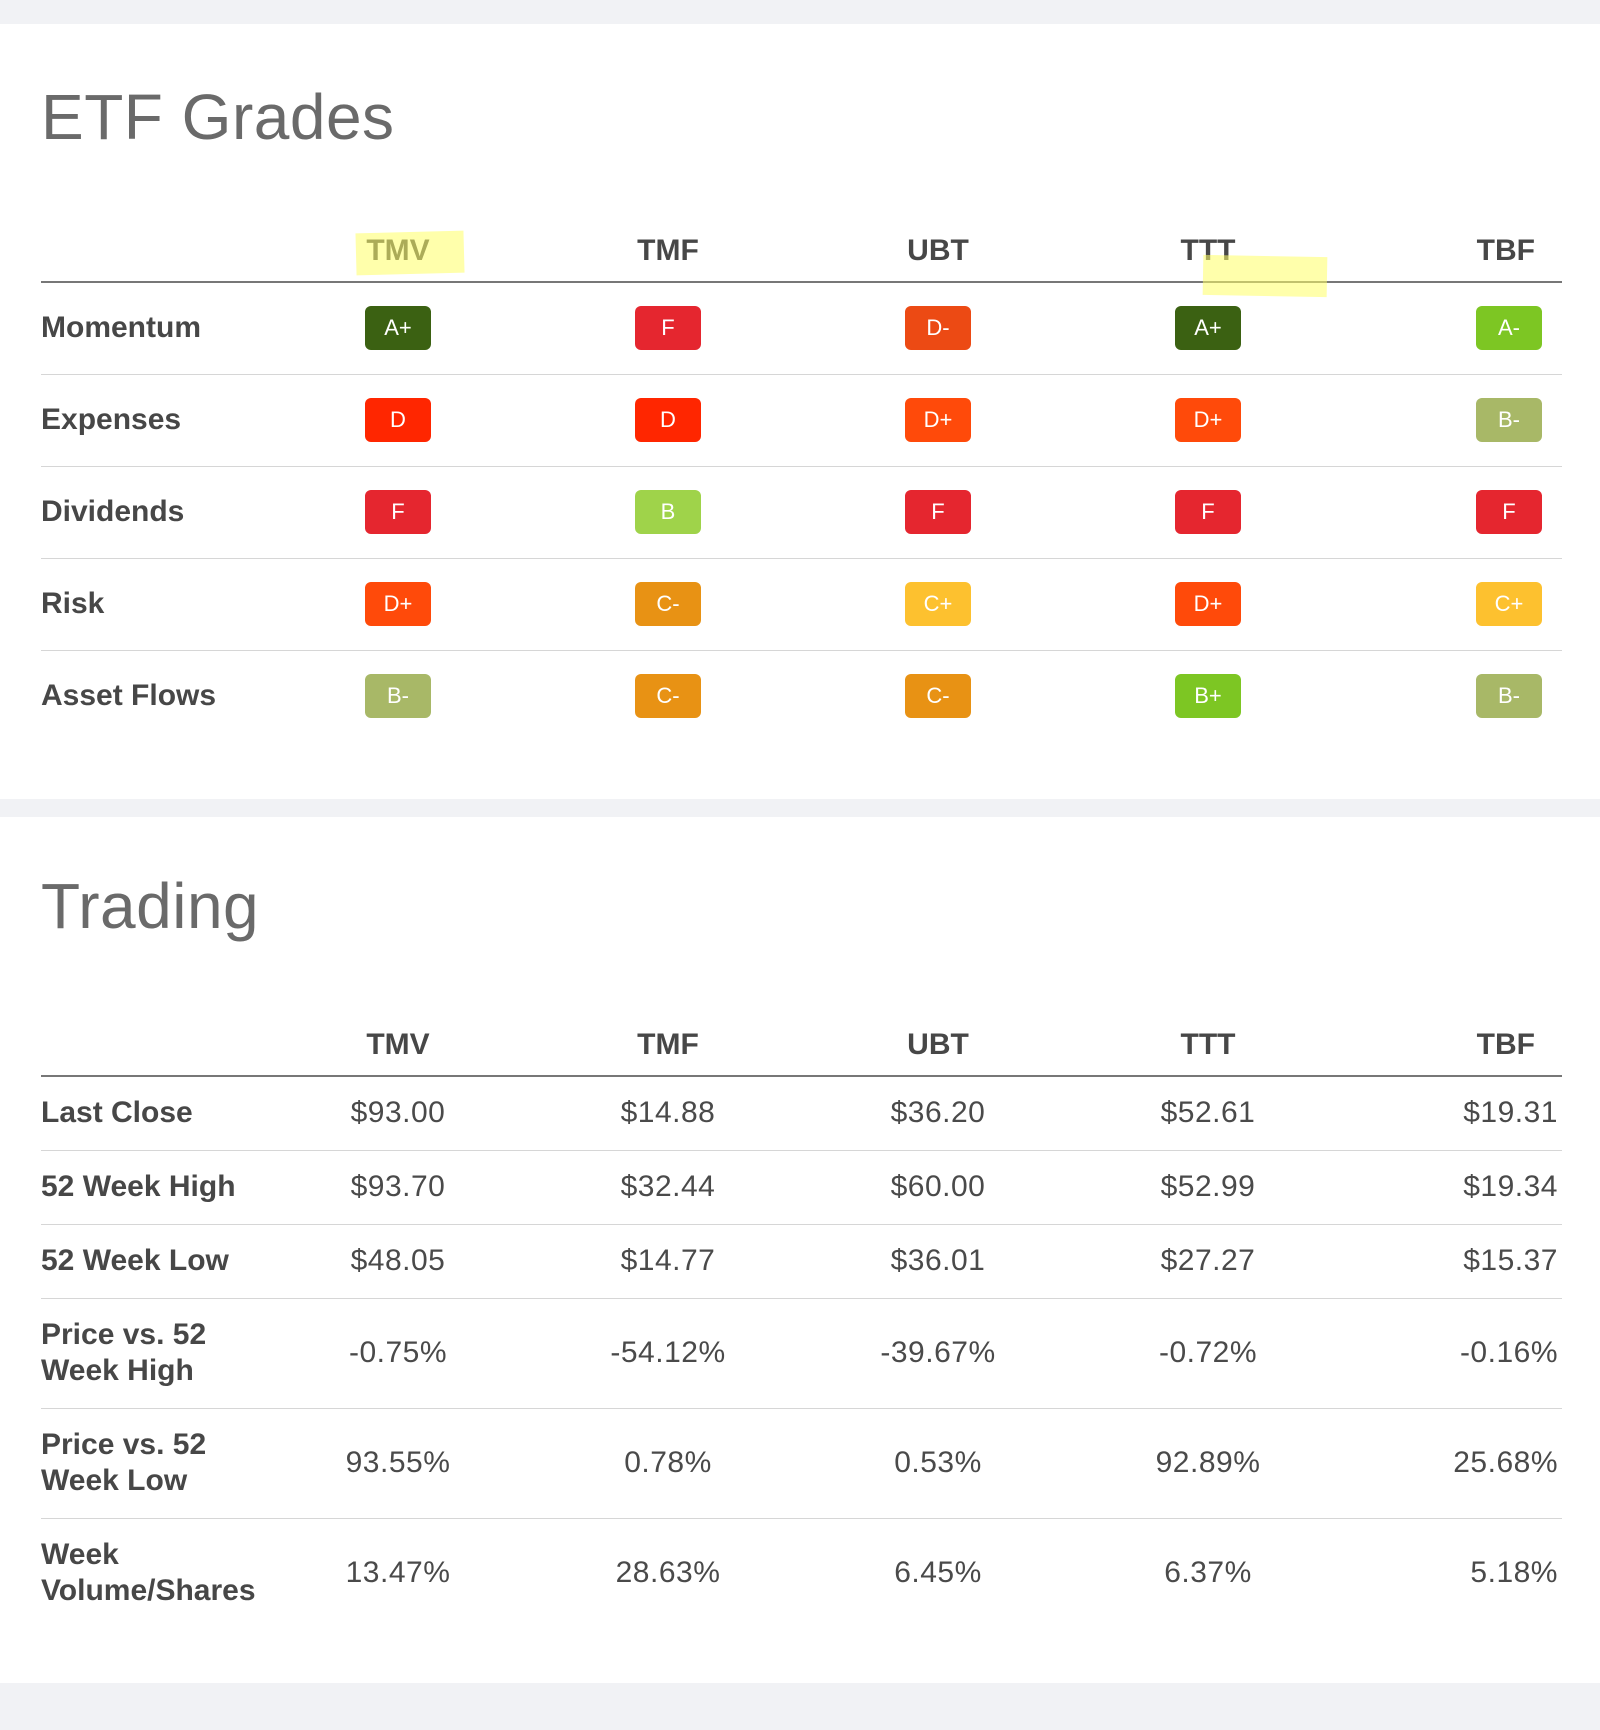  What do you see at coordinates (152, 251) in the screenshot?
I see `grades-header-blank` at bounding box center [152, 251].